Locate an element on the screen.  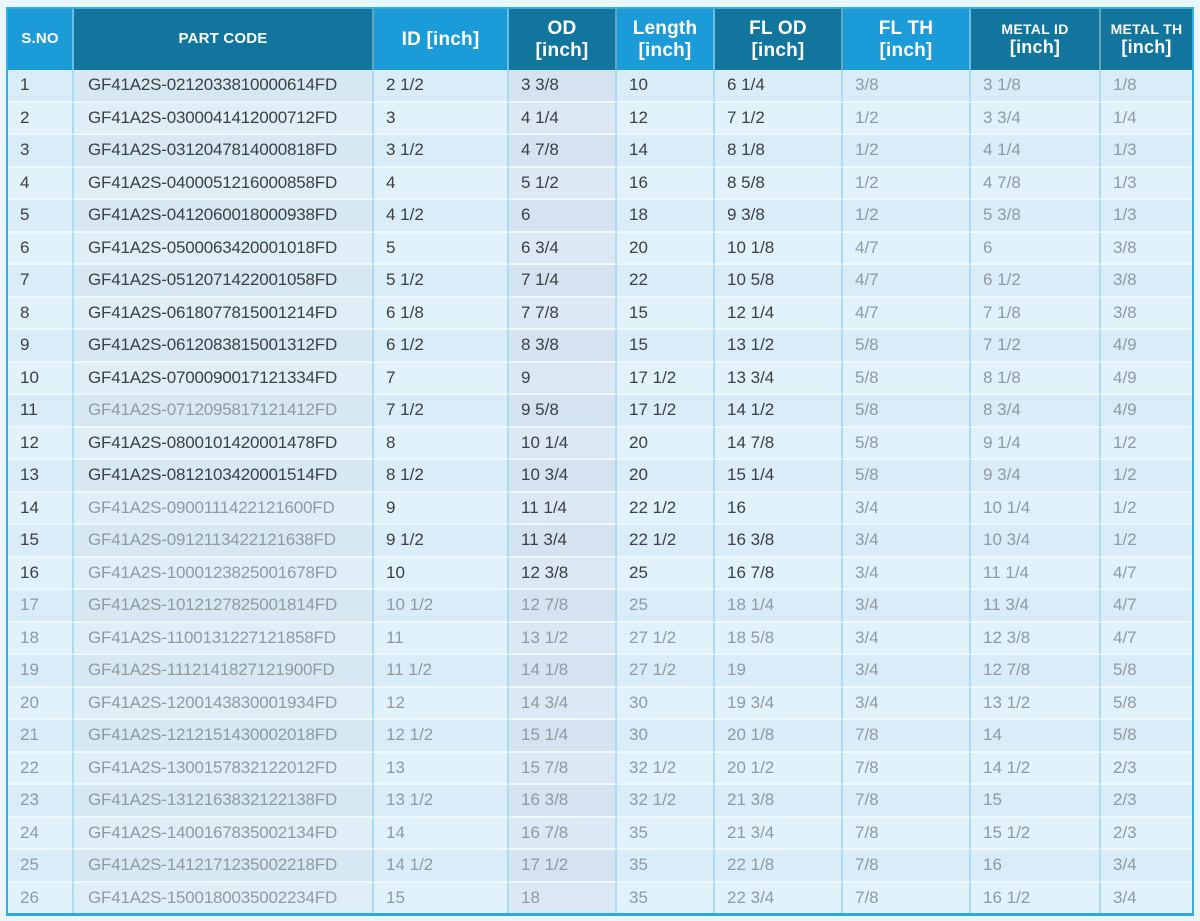
cell-fl_th: 3/8 is located at coordinates (907, 86).